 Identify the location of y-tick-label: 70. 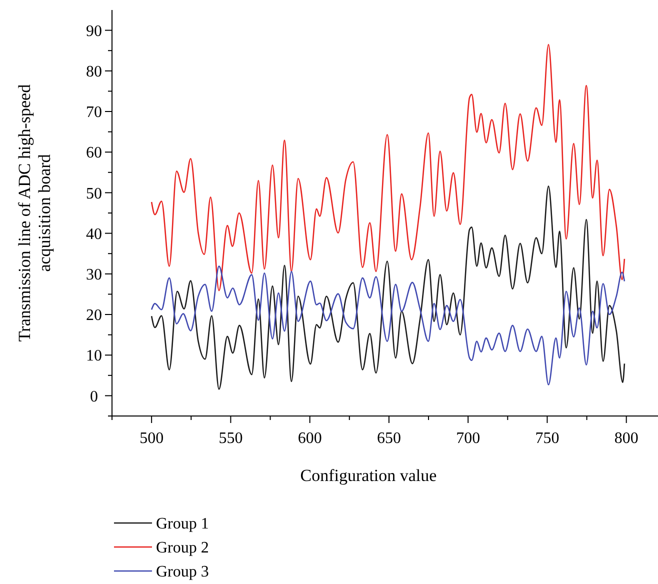
(94, 113).